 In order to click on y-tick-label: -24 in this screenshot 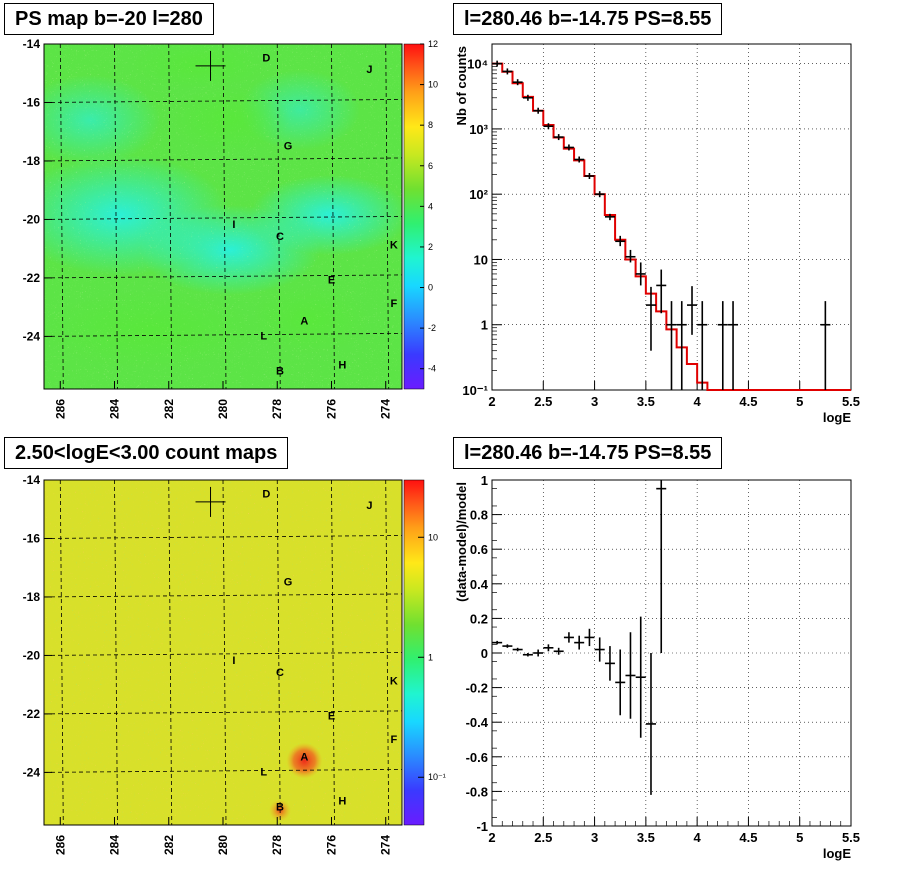, I will do `click(32, 772)`.